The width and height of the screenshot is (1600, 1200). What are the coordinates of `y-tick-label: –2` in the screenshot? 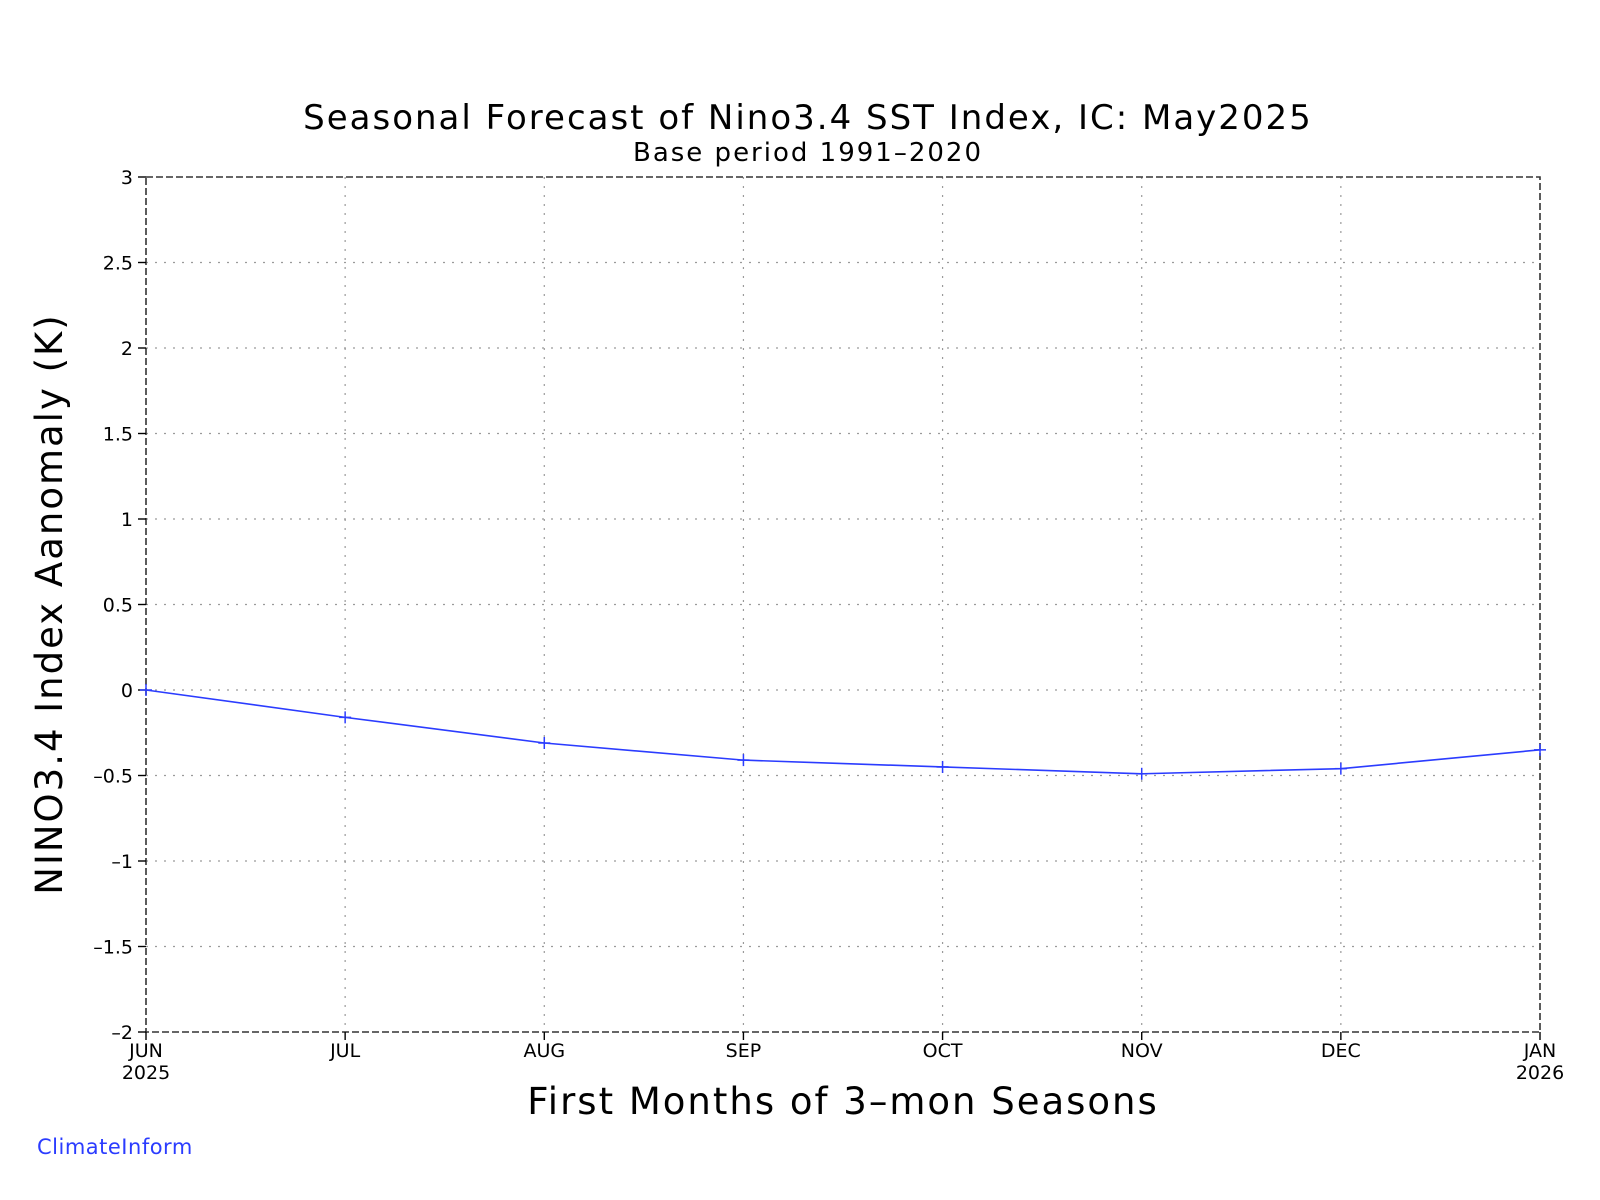 It's located at (122, 1033).